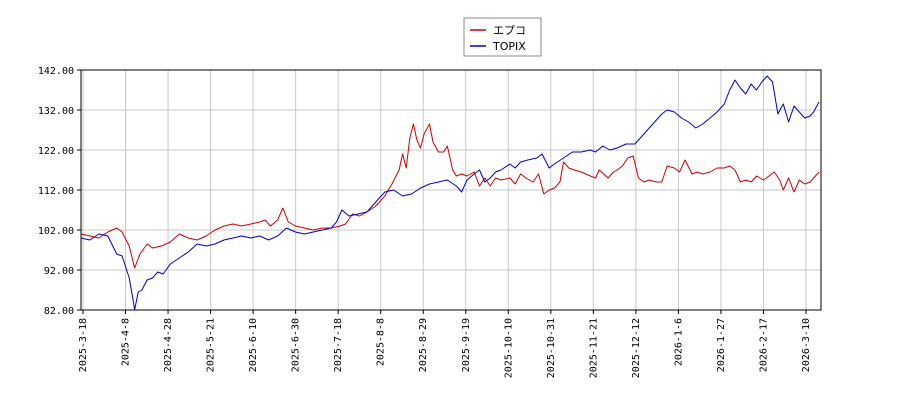  I want to click on x-tick-label: 2025-10-10, so click(508, 348).